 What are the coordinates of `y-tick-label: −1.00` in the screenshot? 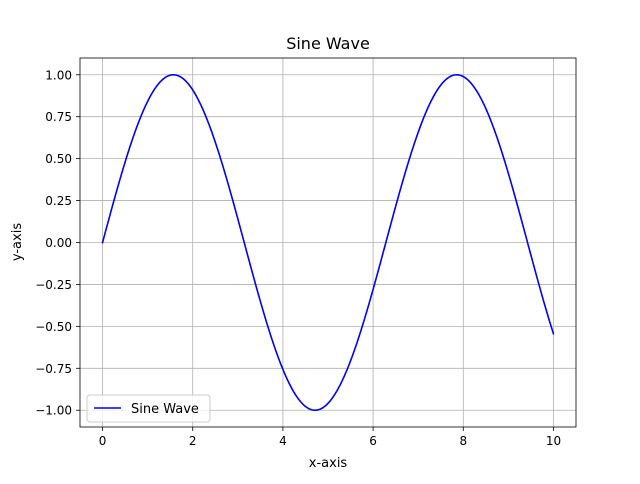 It's located at (53, 411).